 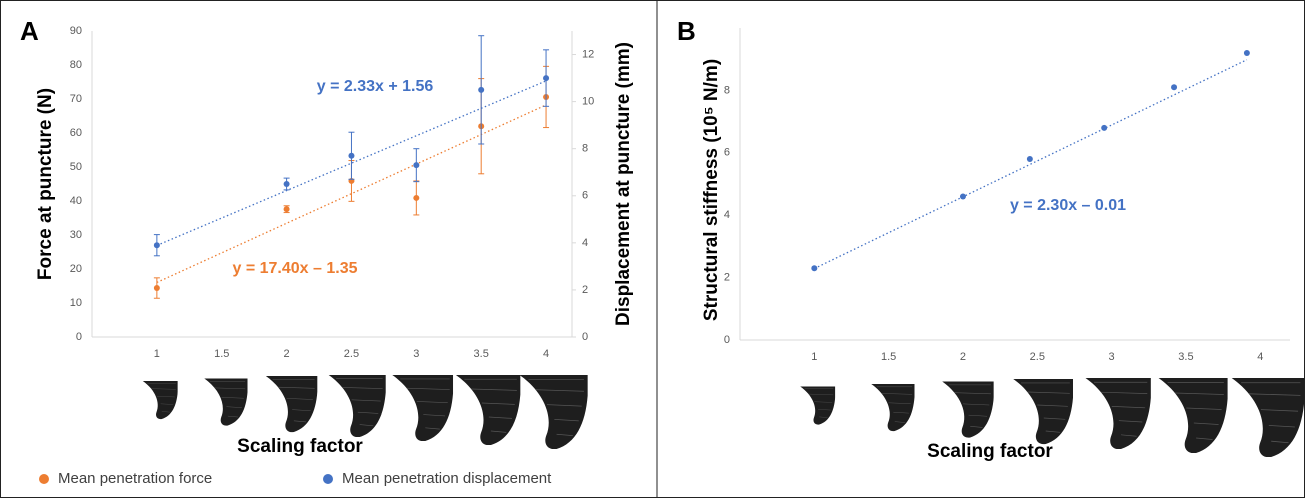 What do you see at coordinates (76, 31) in the screenshot?
I see `y-tick-label: 90` at bounding box center [76, 31].